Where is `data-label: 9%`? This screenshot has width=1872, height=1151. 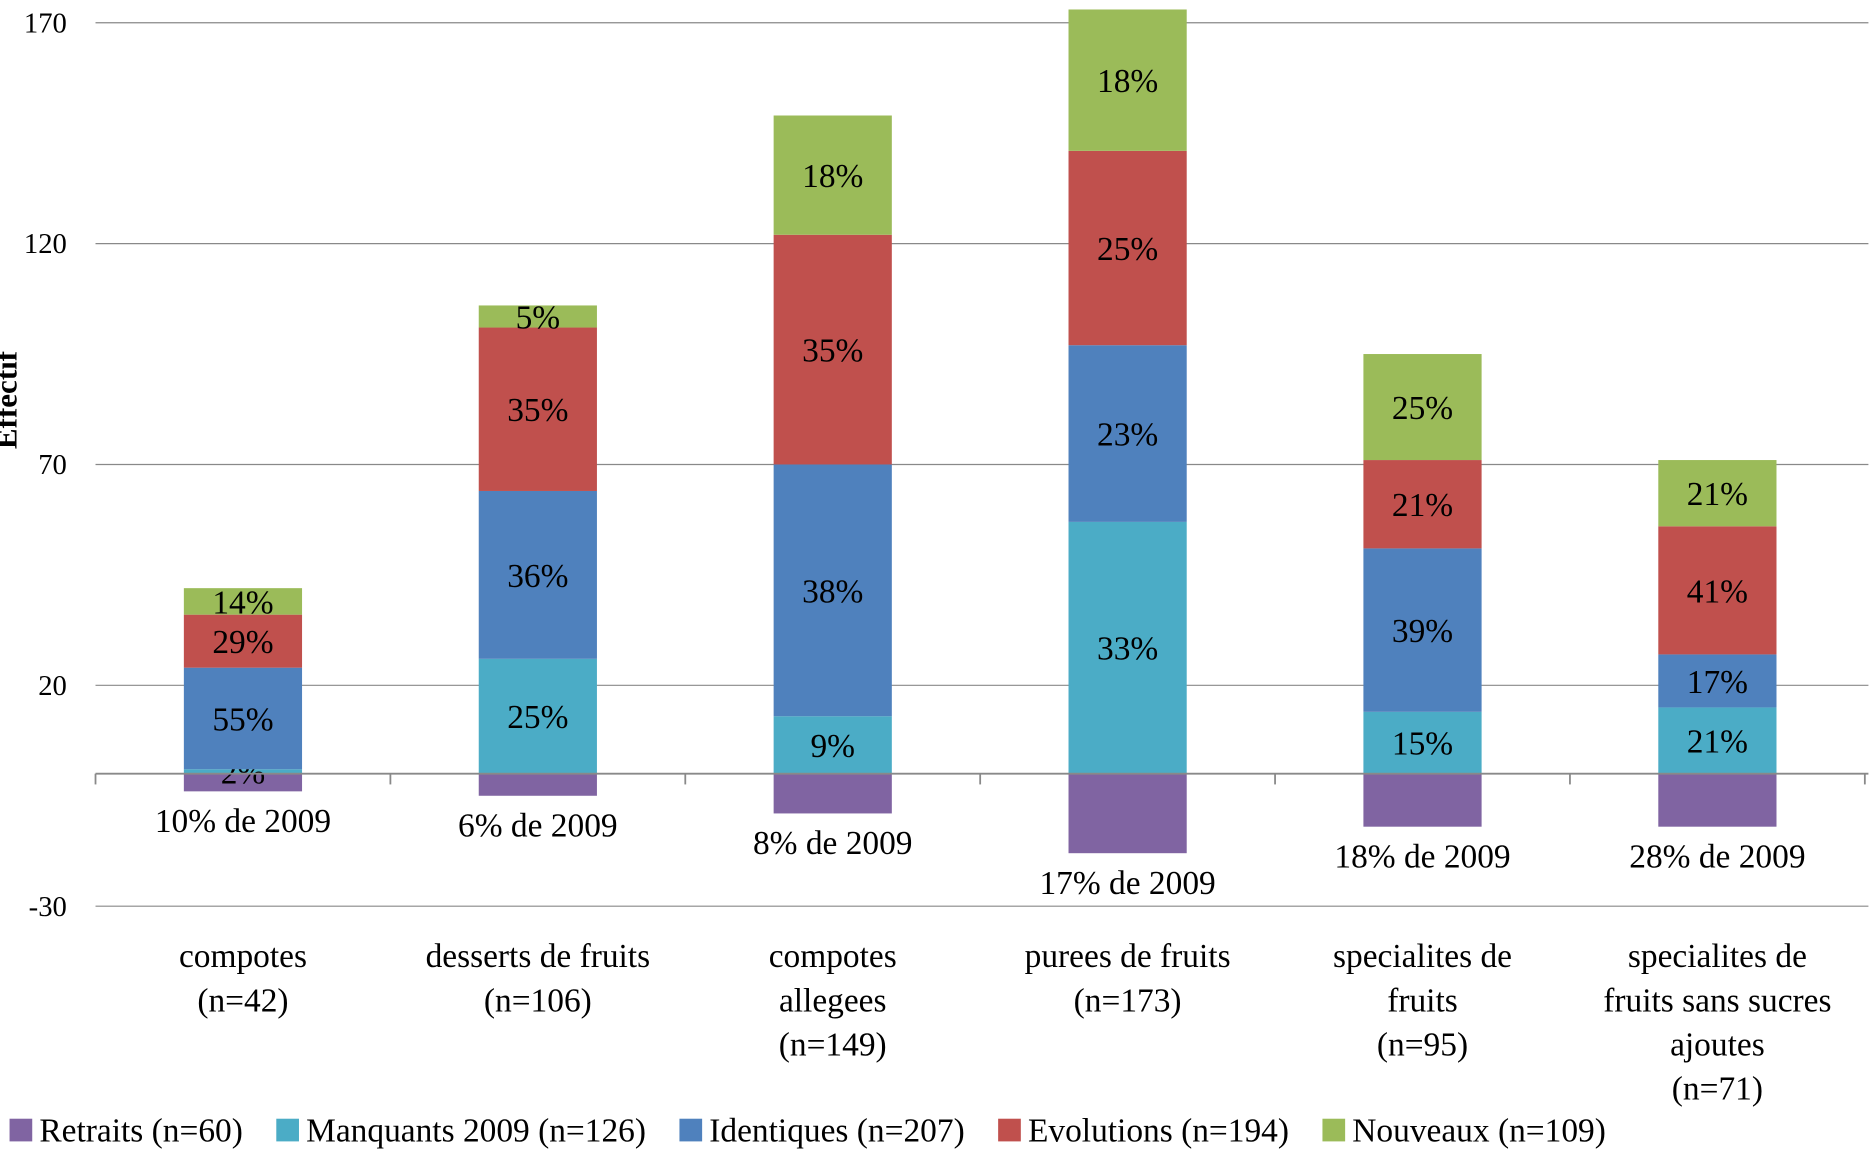
data-label: 9% is located at coordinates (832, 746).